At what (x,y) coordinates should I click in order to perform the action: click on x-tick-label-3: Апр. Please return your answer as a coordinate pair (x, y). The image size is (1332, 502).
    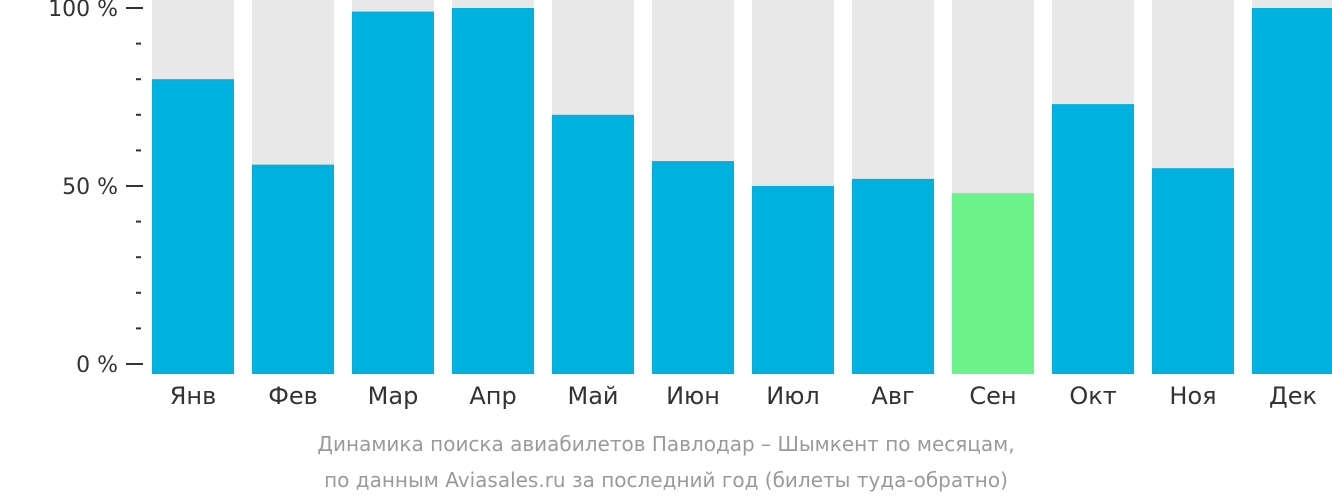
    Looking at the image, I should click on (492, 396).